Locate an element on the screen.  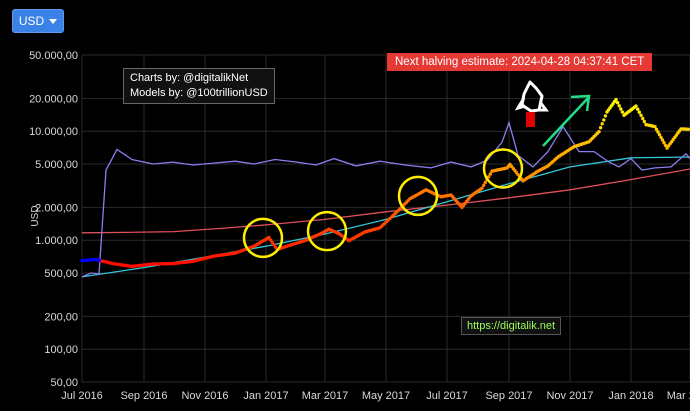
rocket-doodle is located at coordinates (531, 103).